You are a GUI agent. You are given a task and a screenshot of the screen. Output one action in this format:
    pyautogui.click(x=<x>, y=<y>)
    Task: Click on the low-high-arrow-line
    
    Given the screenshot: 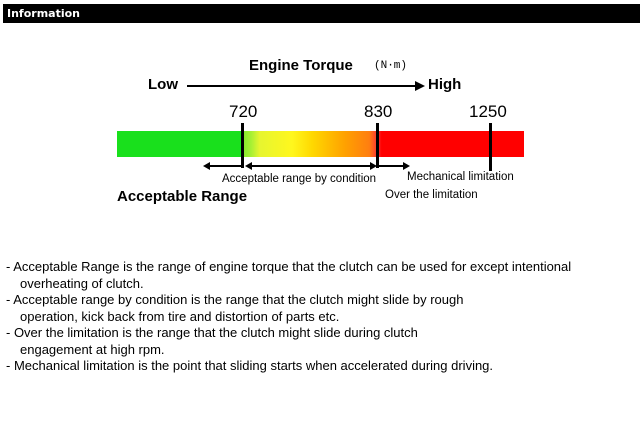 What is the action you would take?
    pyautogui.click(x=302, y=86)
    